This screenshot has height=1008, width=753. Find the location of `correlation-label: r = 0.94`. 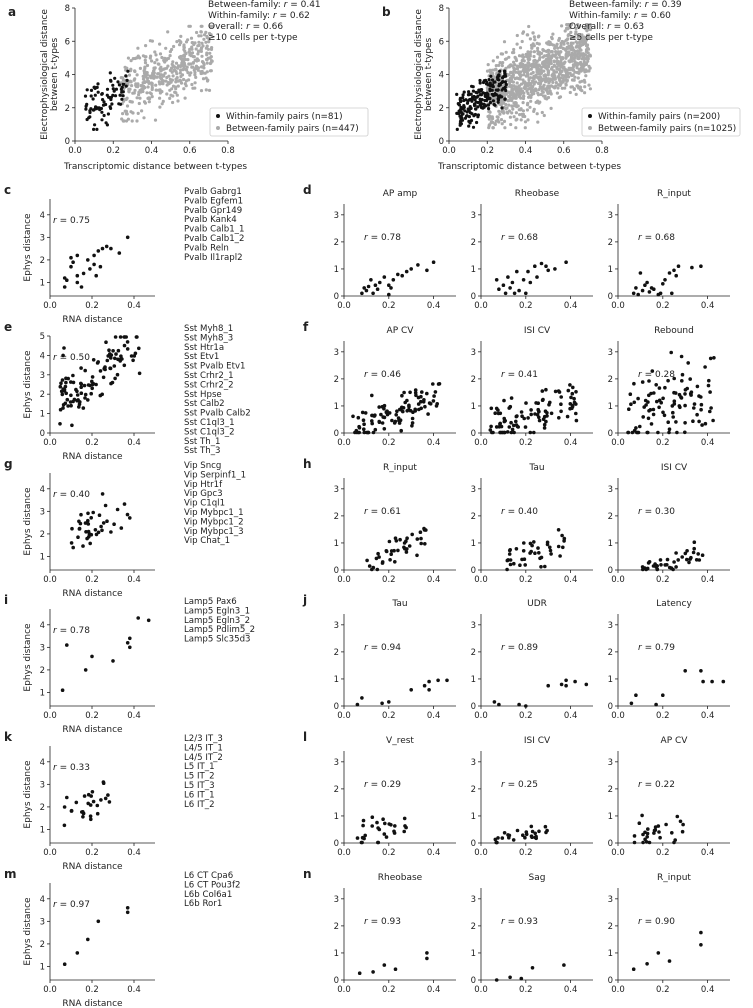

correlation-label: r = 0.94 is located at coordinates (382, 648).